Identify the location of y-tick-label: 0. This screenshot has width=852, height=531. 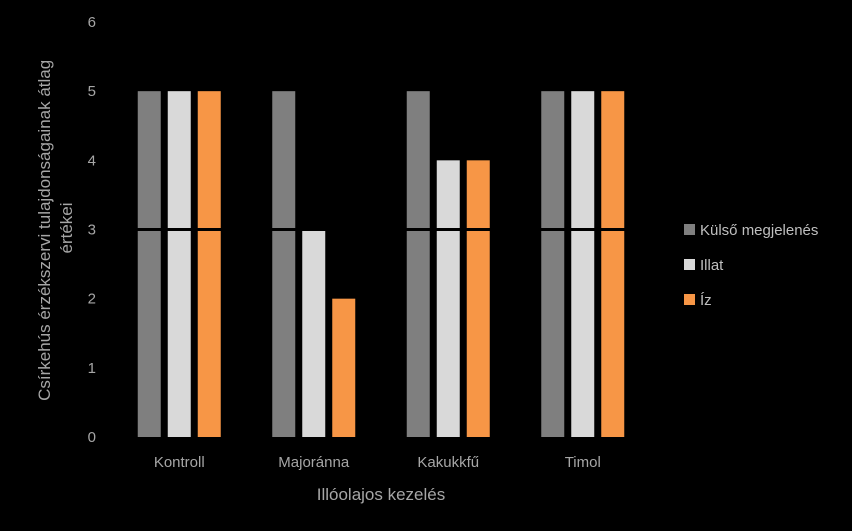
(92, 437).